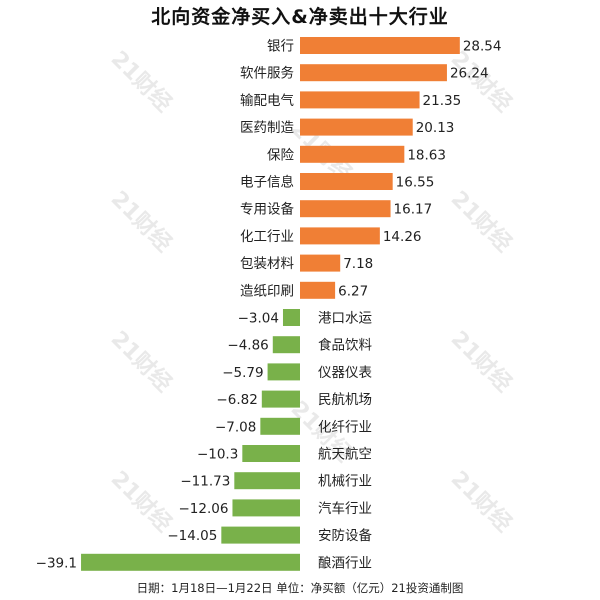 The image size is (600, 600). I want to click on category-label: 医药制造, so click(267, 128).